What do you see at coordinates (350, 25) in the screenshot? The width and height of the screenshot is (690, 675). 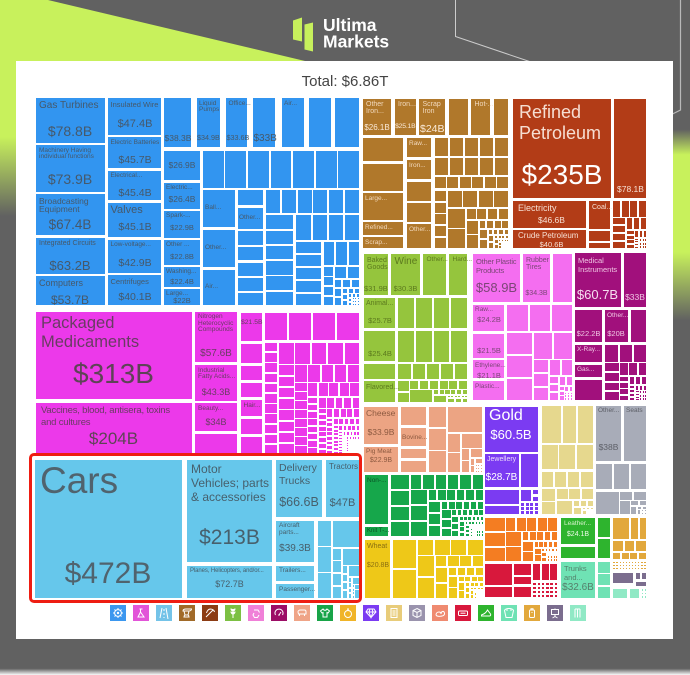 I see `svg-text: Ultima` at bounding box center [350, 25].